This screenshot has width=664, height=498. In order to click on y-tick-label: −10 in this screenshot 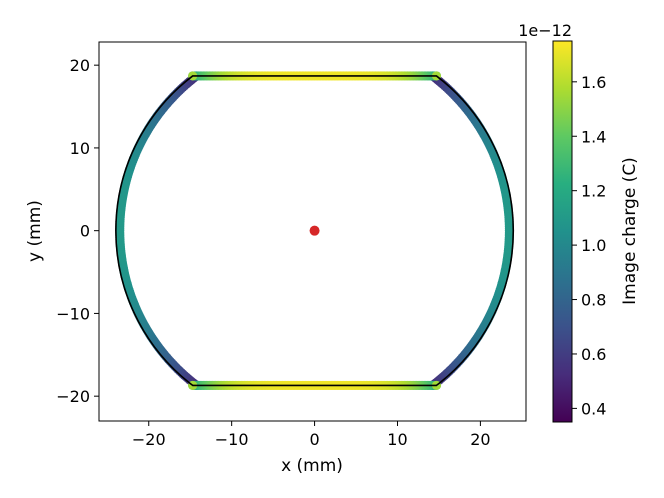, I will do `click(73, 313)`.